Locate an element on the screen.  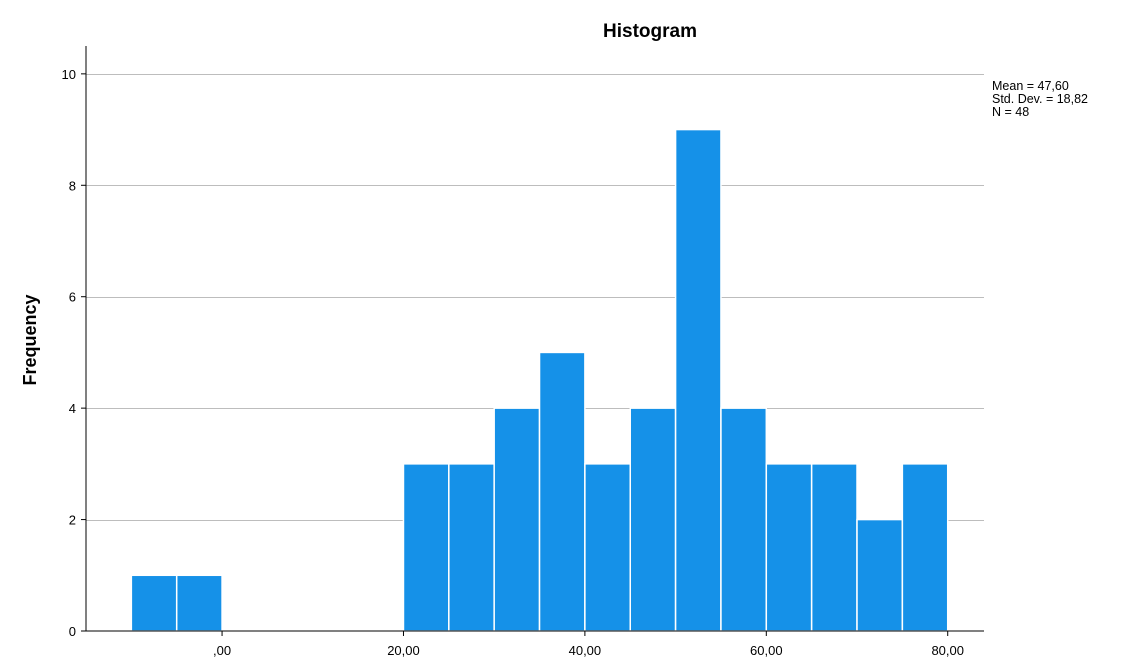
y-tick-label: 0 is located at coordinates (72, 631).